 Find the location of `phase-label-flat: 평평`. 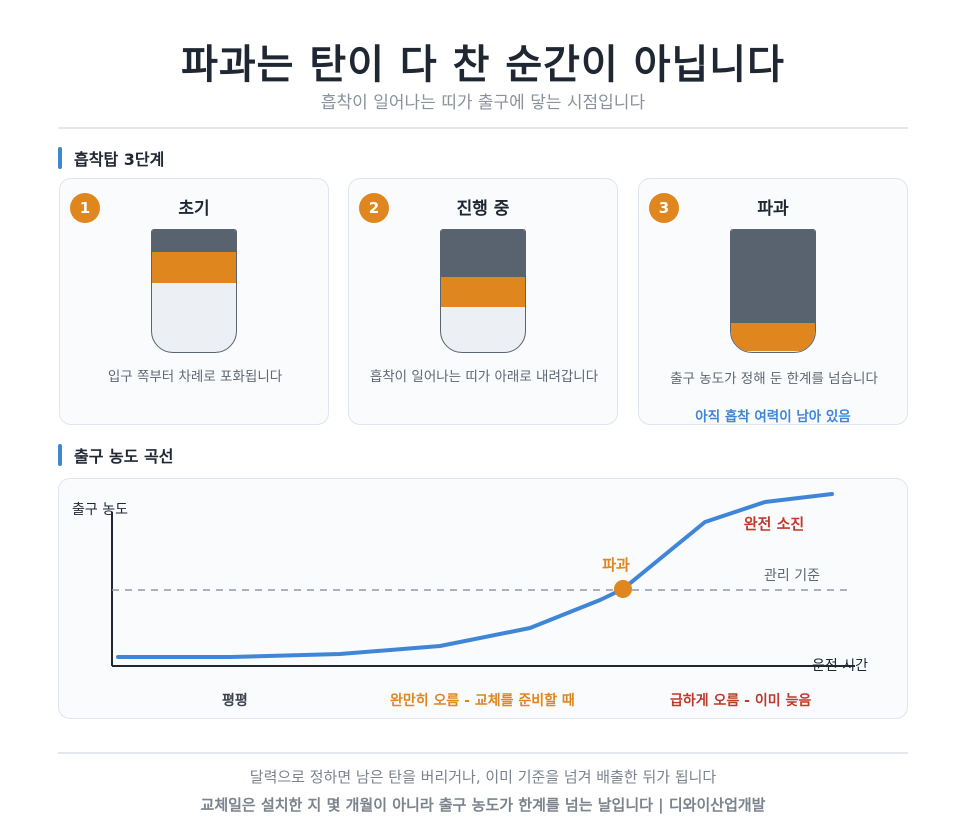

phase-label-flat: 평평 is located at coordinates (235, 701).